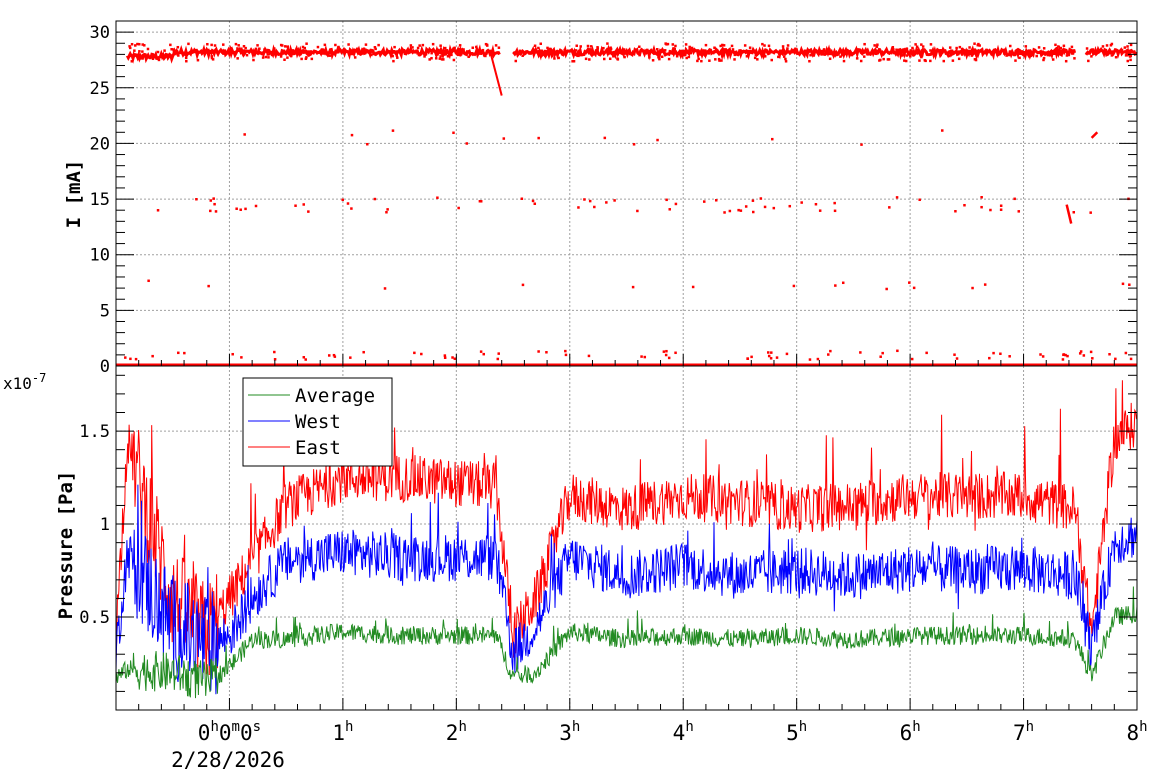 This screenshot has width=1158, height=782. What do you see at coordinates (342, 732) in the screenshot?
I see `x-tick-label: 1h` at bounding box center [342, 732].